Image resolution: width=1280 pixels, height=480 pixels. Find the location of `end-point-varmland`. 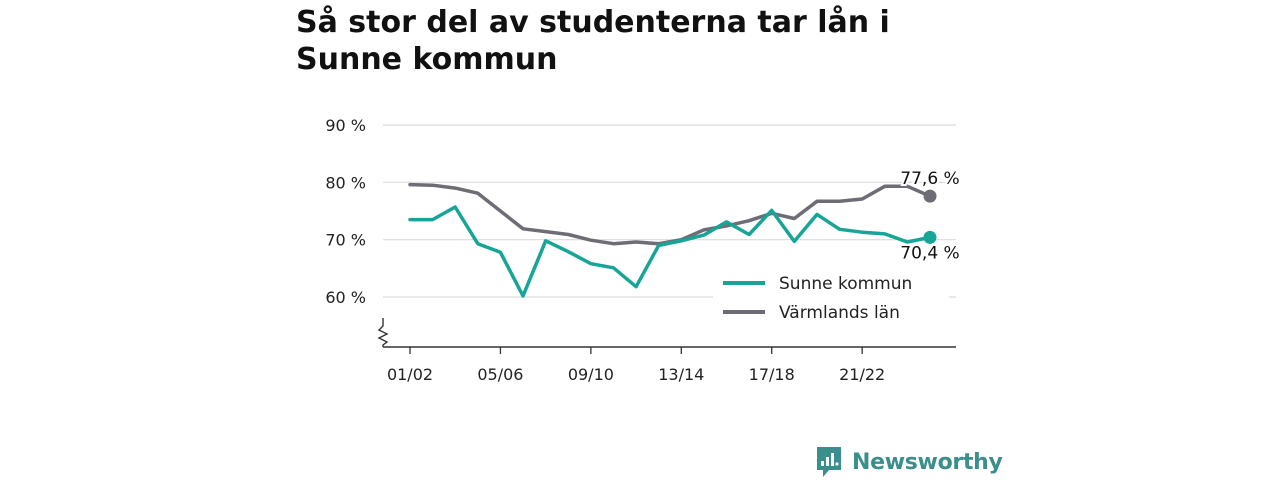

end-point-varmland is located at coordinates (930, 196).